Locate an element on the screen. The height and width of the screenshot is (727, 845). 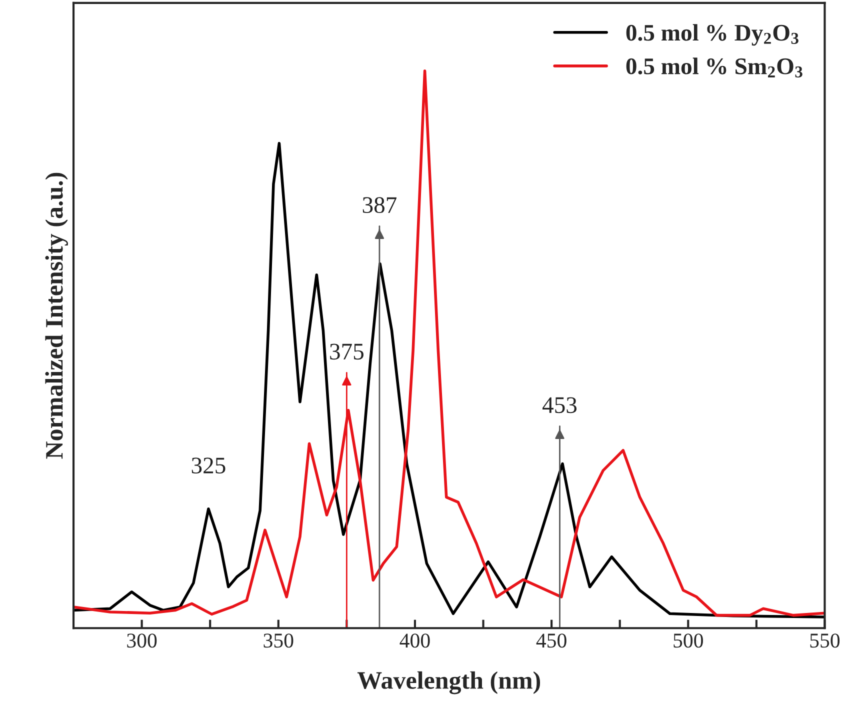
y-axis-title: Normalized Intensity (a.u.) is located at coordinates (56, 315).